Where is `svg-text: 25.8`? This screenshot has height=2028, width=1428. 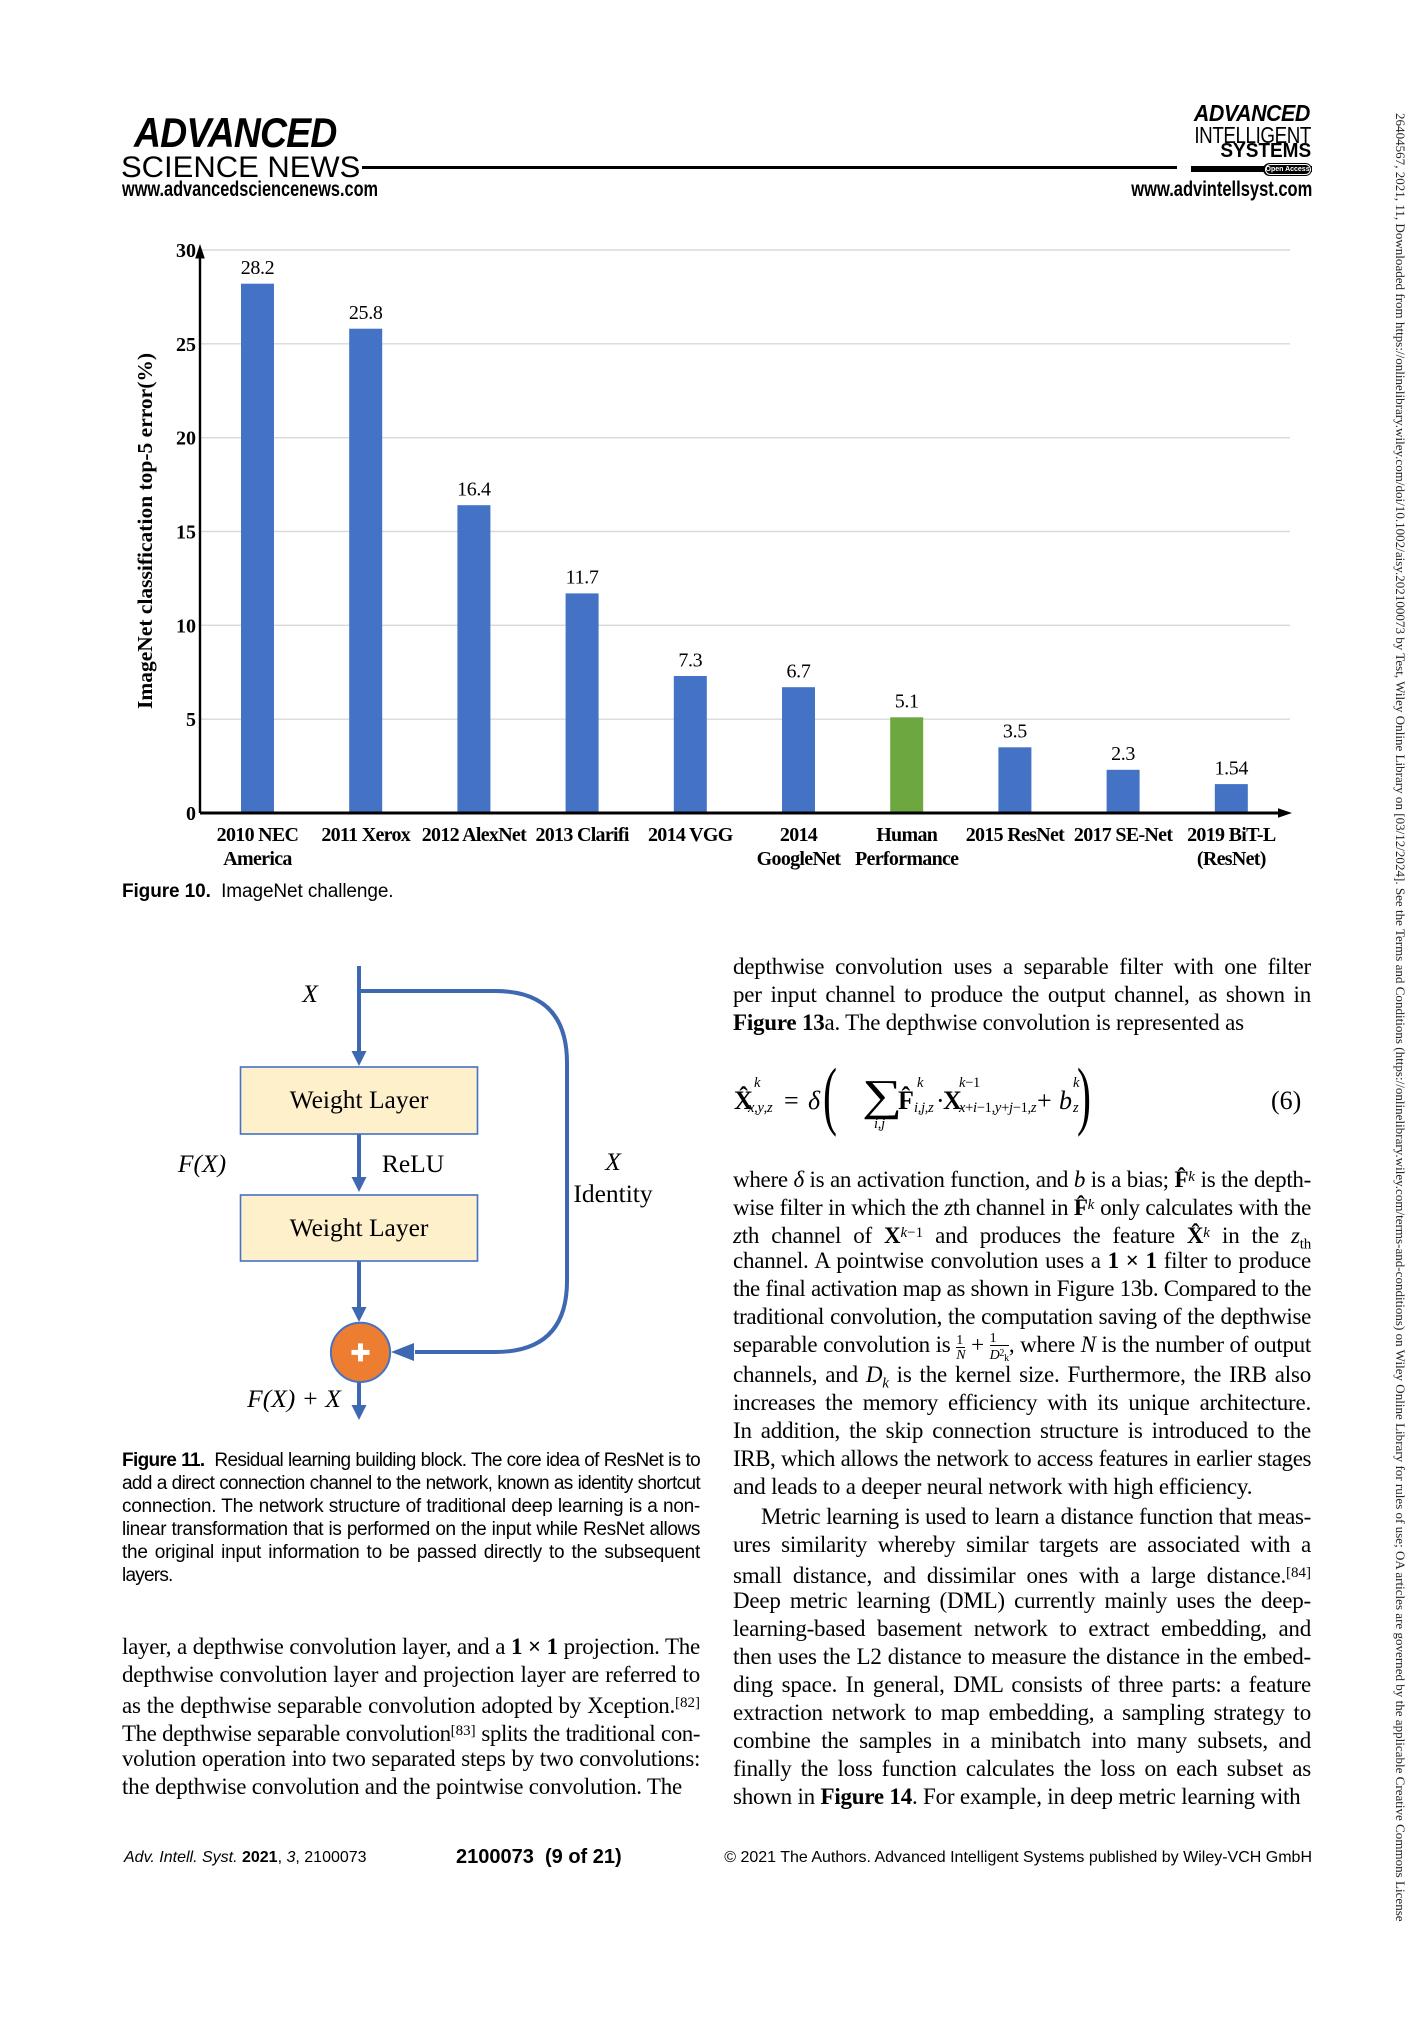
svg-text: 25.8 is located at coordinates (366, 313).